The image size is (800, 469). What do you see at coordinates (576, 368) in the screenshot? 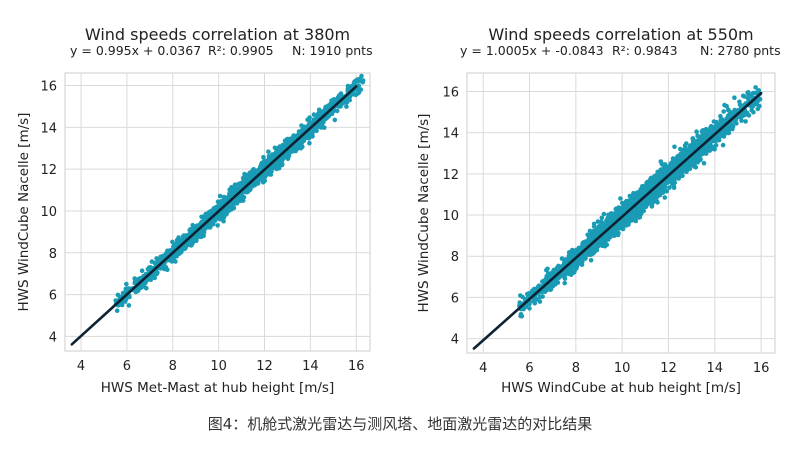
I see `x-tick-label: 8` at bounding box center [576, 368].